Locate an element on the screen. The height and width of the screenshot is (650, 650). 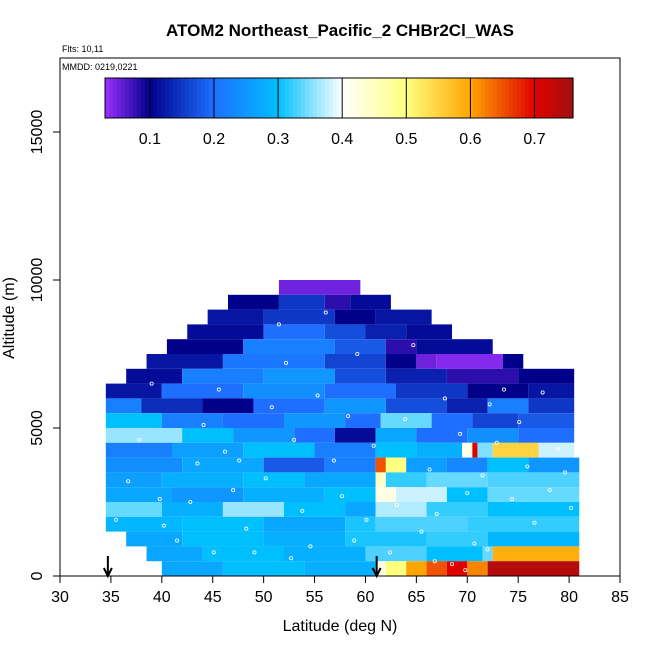
x-tick-label: 80 is located at coordinates (569, 597).